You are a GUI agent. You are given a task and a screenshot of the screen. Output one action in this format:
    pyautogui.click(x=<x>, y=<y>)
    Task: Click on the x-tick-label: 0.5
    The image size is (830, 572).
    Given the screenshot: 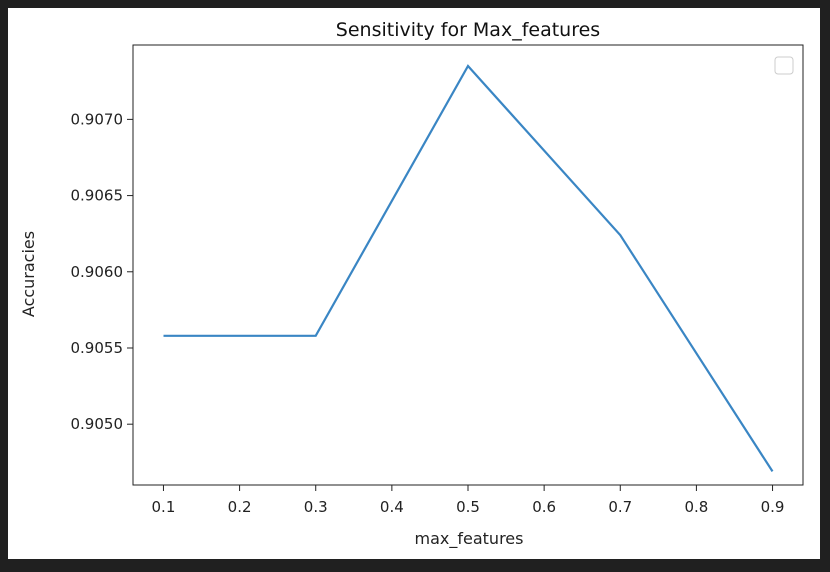 What is the action you would take?
    pyautogui.click(x=468, y=507)
    